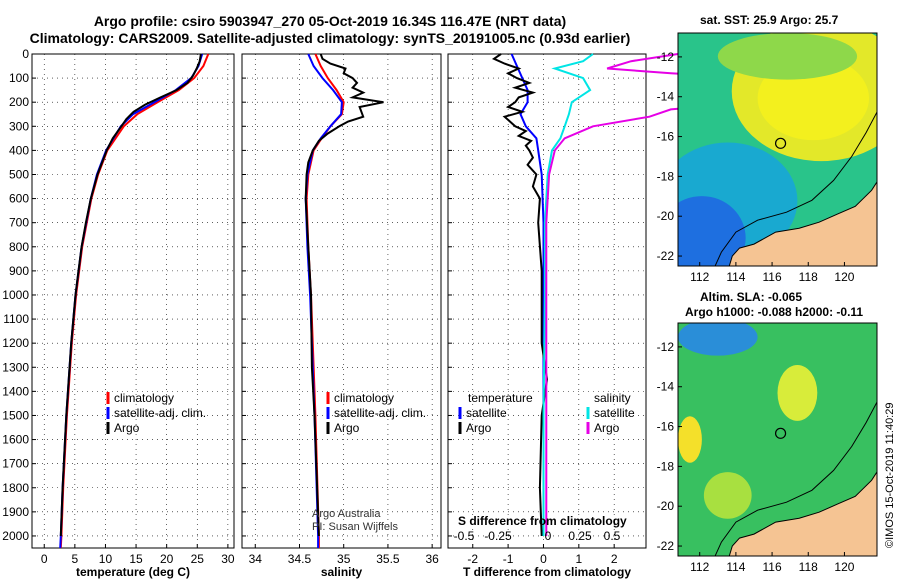 Image resolution: width=900 pixels, height=580 pixels. I want to click on series-line-argo-t, so click(520, 295).